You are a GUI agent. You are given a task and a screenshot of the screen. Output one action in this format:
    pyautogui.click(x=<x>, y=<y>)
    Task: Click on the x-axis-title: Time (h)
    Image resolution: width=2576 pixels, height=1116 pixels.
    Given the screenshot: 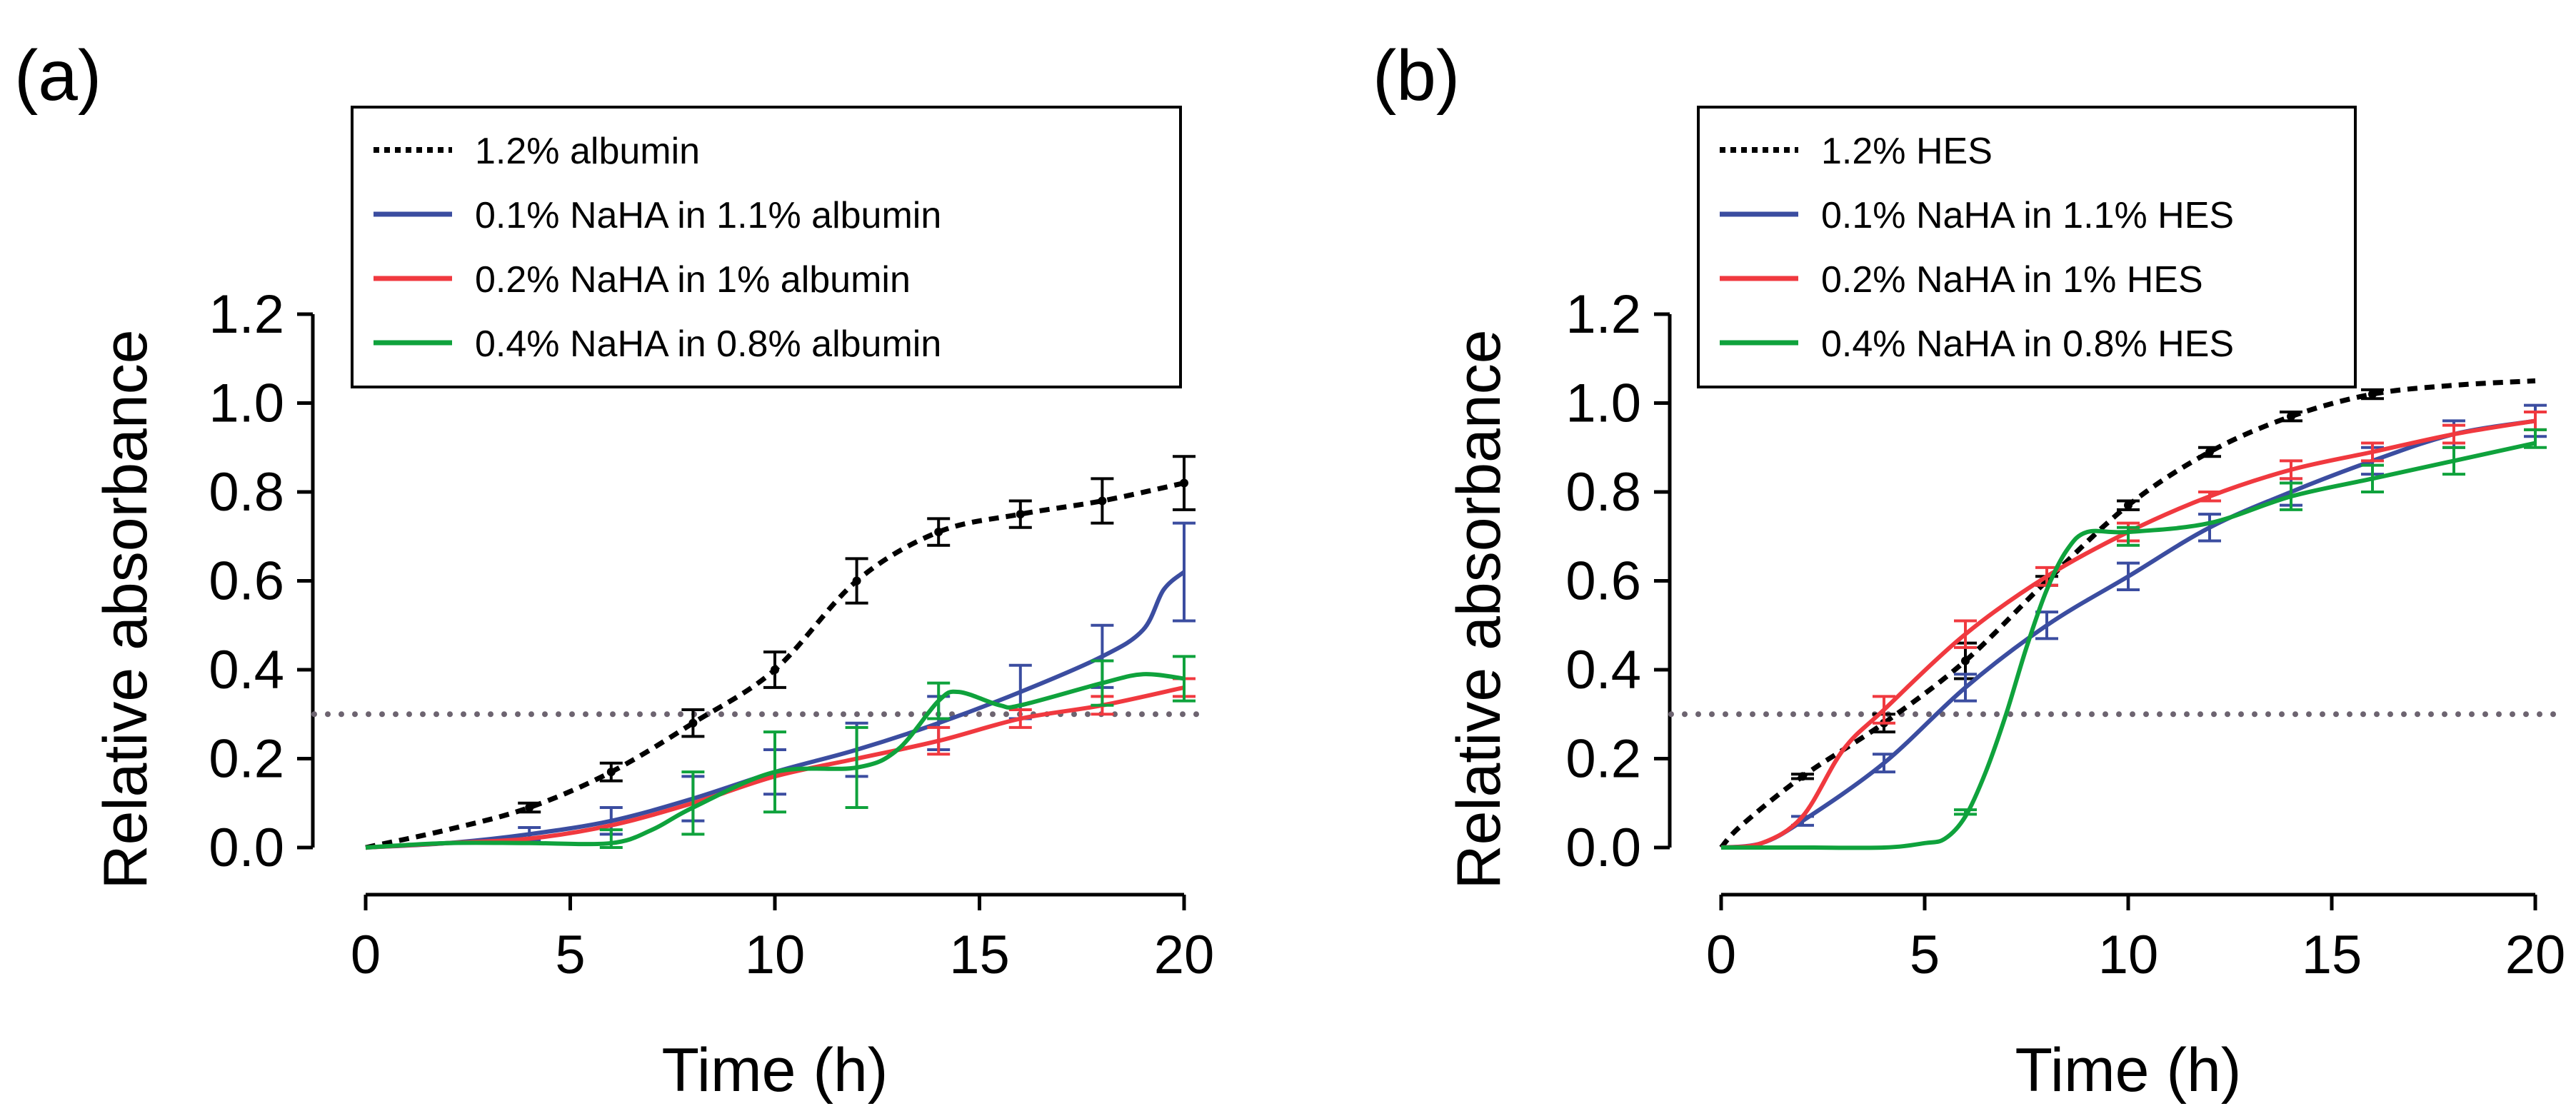 What is the action you would take?
    pyautogui.click(x=775, y=1070)
    